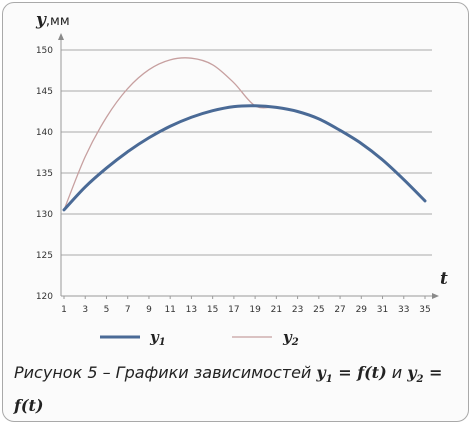 Image resolution: width=473 pixels, height=426 pixels. What do you see at coordinates (382, 310) in the screenshot?
I see `x-tick-label: 31` at bounding box center [382, 310].